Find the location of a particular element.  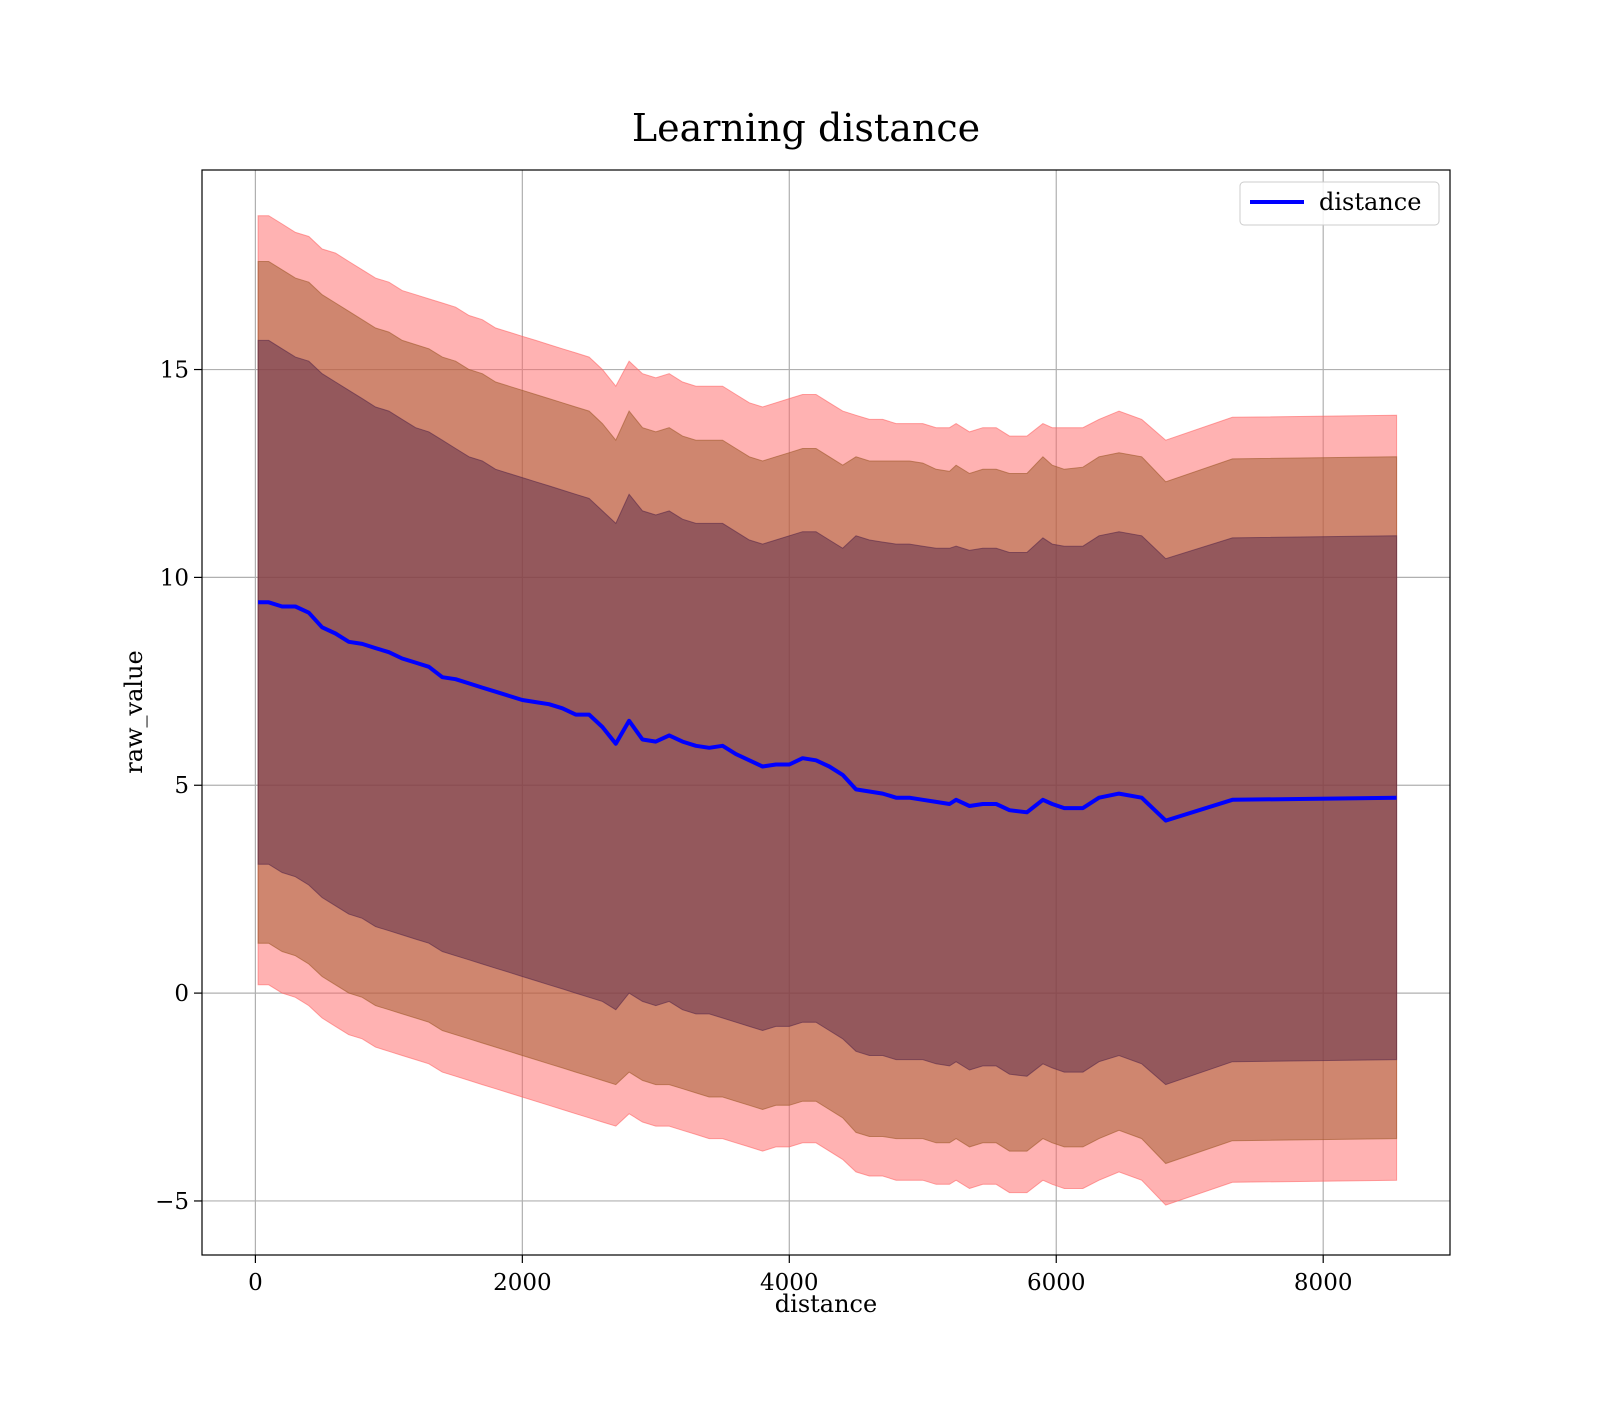

series-line-distance is located at coordinates (827, 711).